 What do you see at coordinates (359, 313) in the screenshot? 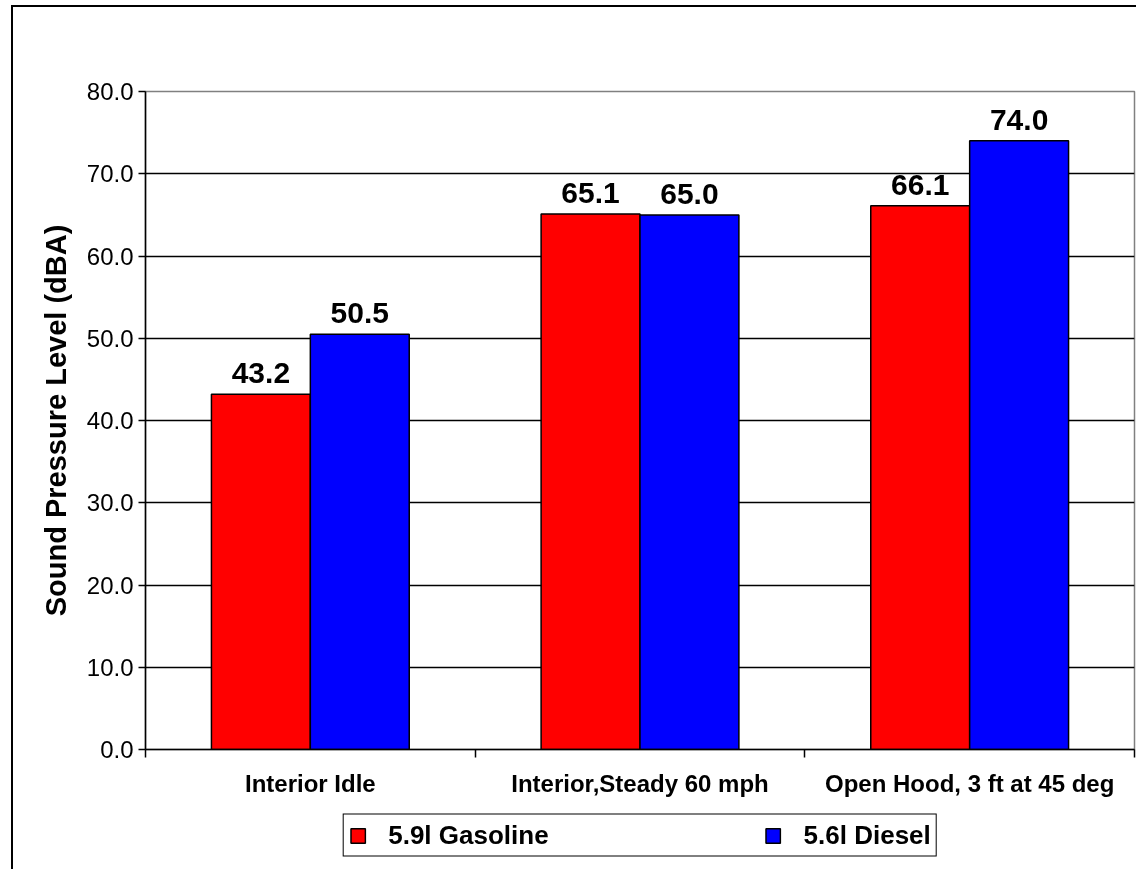
I see `data-label: 50.5` at bounding box center [359, 313].